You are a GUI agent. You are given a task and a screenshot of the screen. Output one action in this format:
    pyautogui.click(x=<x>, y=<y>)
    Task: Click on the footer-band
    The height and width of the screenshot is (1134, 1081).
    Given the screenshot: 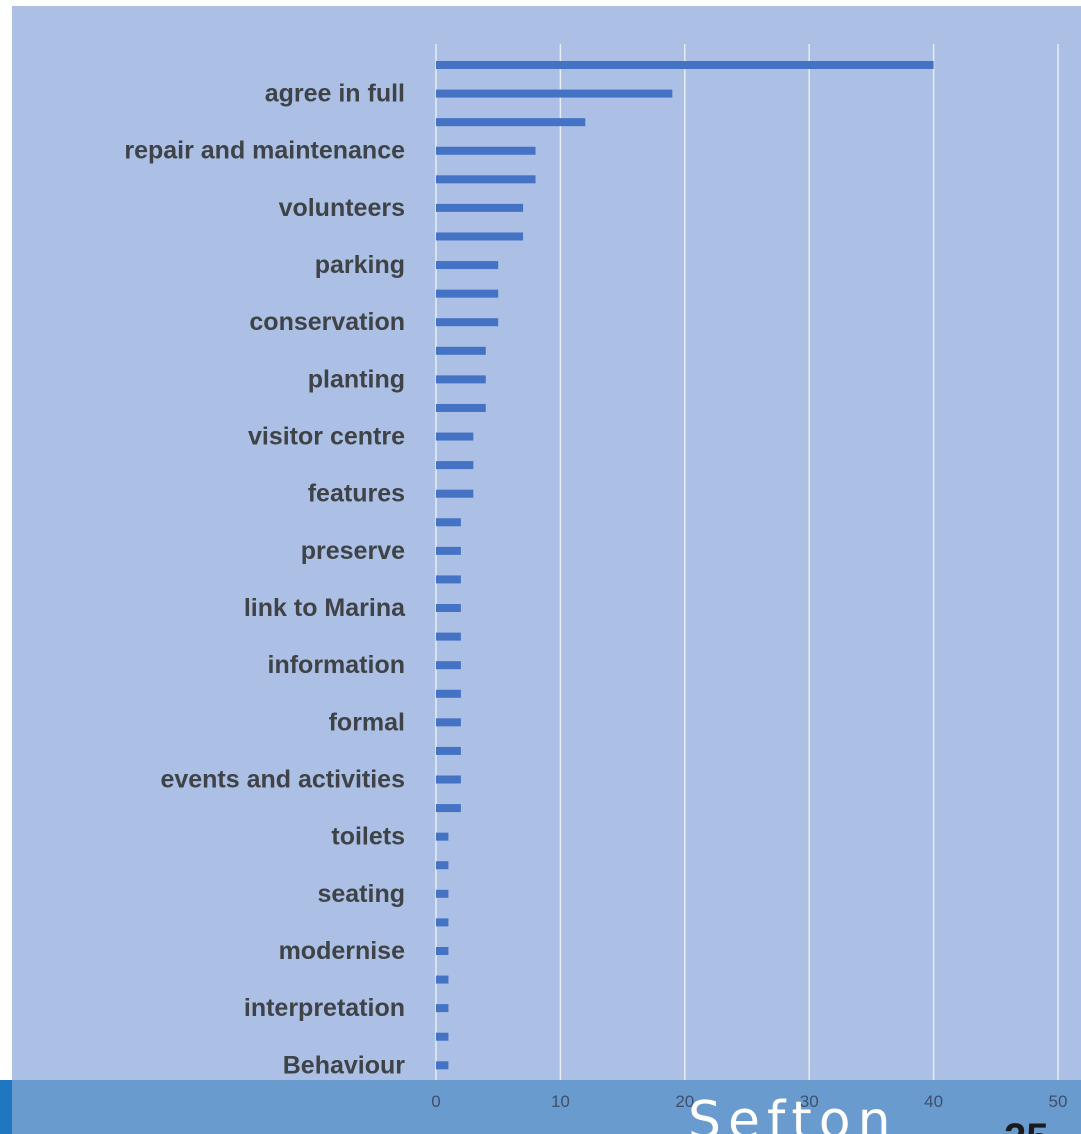 What is the action you would take?
    pyautogui.click(x=540, y=1107)
    